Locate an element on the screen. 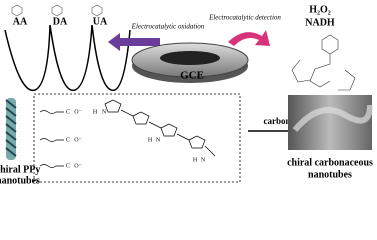  carbon-label: nanotubes is located at coordinates (330, 174).